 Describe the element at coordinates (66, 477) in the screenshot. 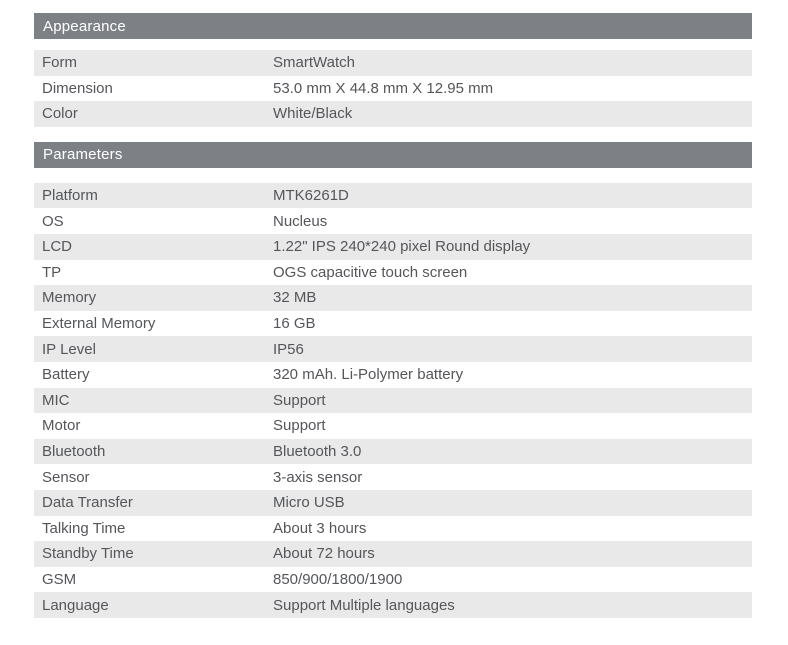

I see `spec-label: Sensor` at that location.